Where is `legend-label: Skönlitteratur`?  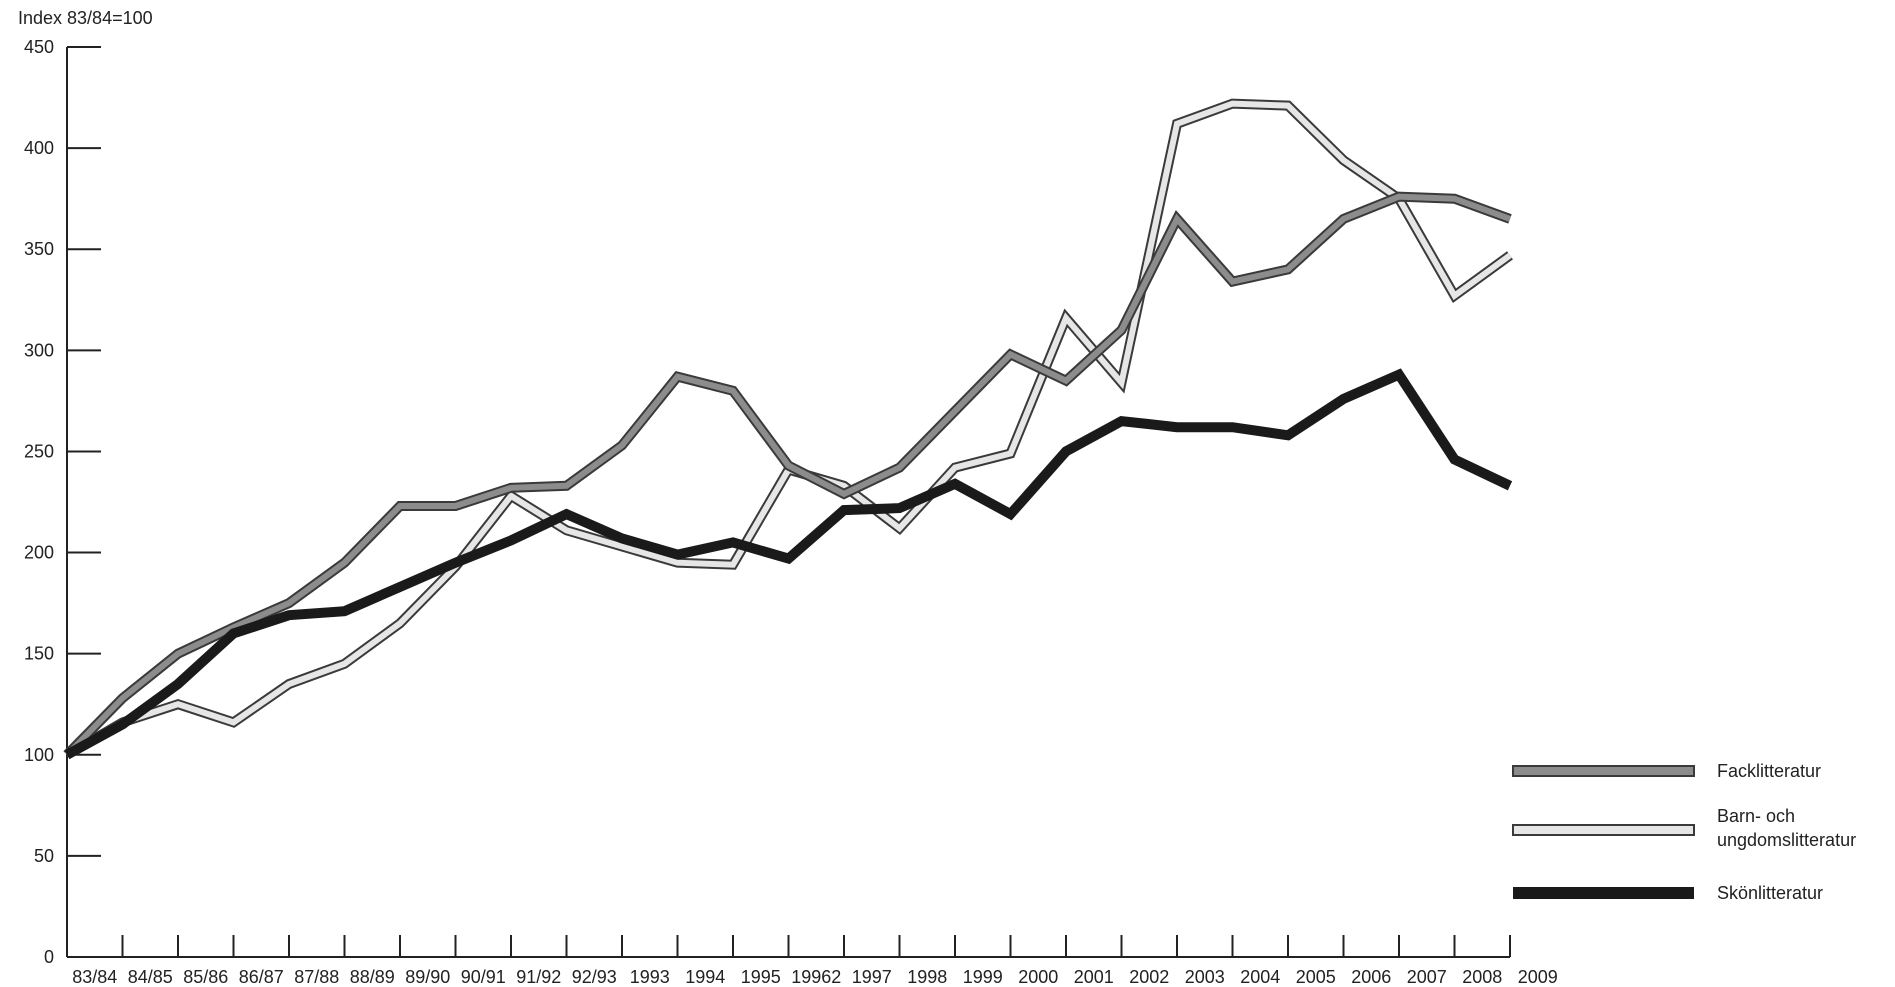
legend-label: Skönlitteratur is located at coordinates (1770, 893).